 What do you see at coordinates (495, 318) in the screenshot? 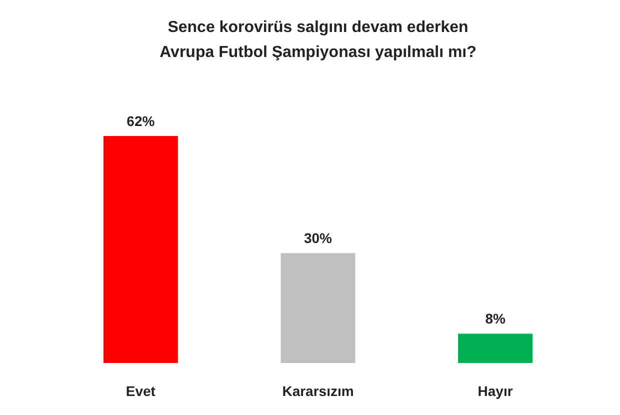
I see `data-label: 8%` at bounding box center [495, 318].